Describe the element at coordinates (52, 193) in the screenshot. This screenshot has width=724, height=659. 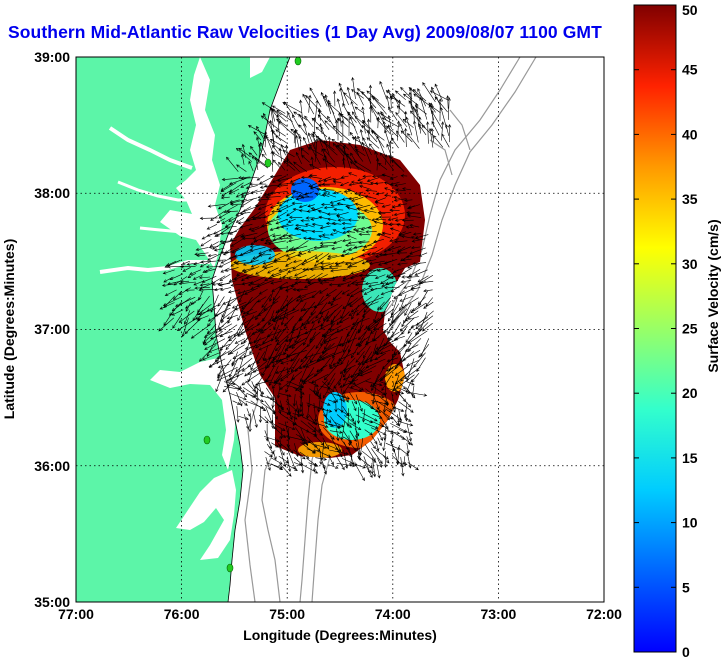
I see `y-tick-label: 38:00` at that location.